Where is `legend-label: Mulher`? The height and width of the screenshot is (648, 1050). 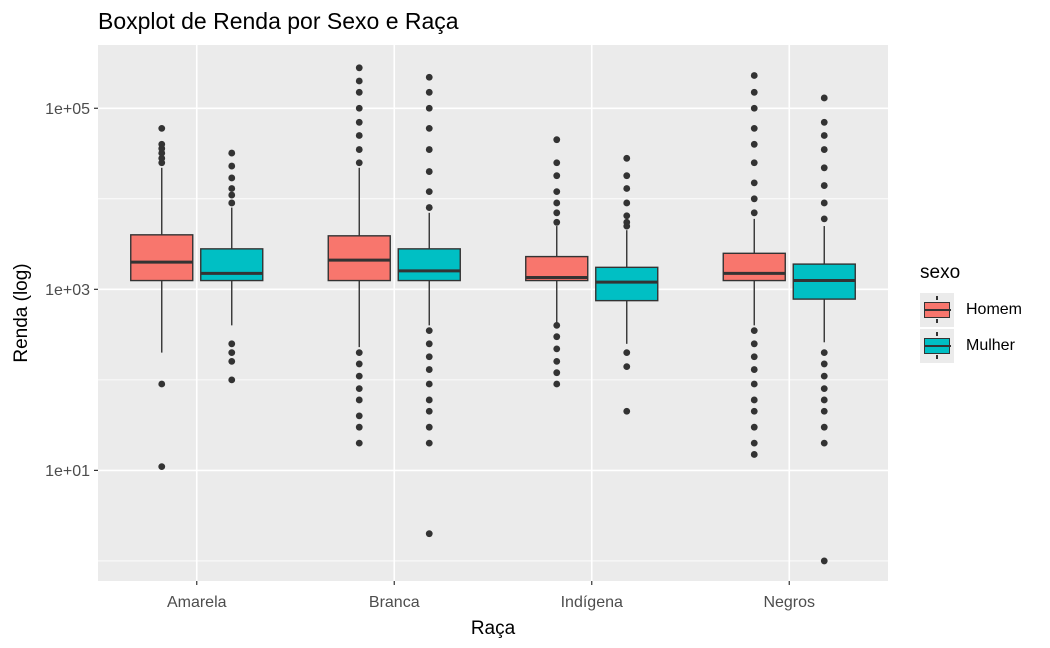 legend-label: Mulher is located at coordinates (990, 345).